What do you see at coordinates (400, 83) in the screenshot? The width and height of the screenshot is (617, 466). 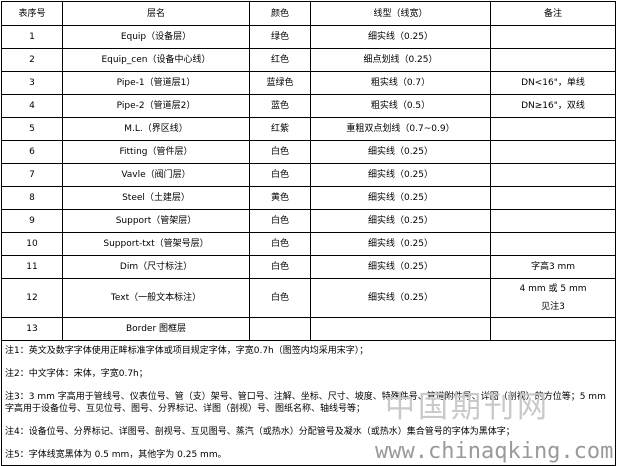 I see `cell-linetype: 粗实线（0.7）` at bounding box center [400, 83].